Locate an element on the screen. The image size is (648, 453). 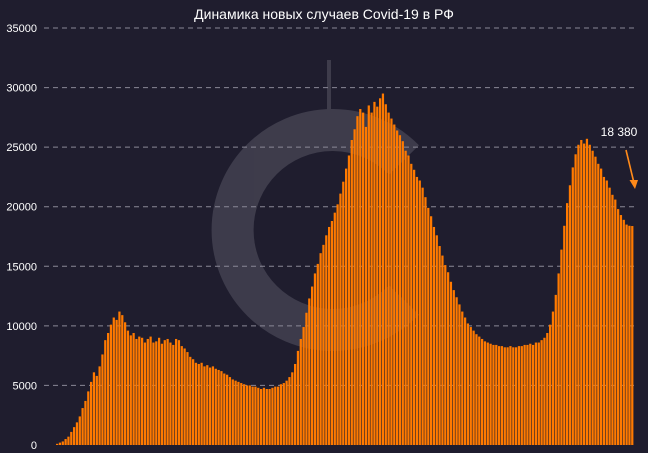
y-tick-label: 35000 is located at coordinates (21, 29).